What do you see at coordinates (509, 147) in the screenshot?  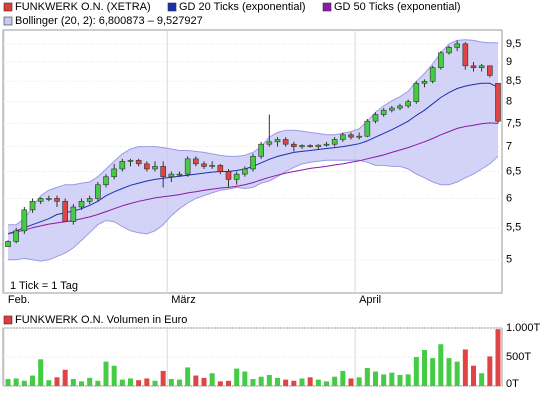 I see `y-tick-label: 7` at bounding box center [509, 147].